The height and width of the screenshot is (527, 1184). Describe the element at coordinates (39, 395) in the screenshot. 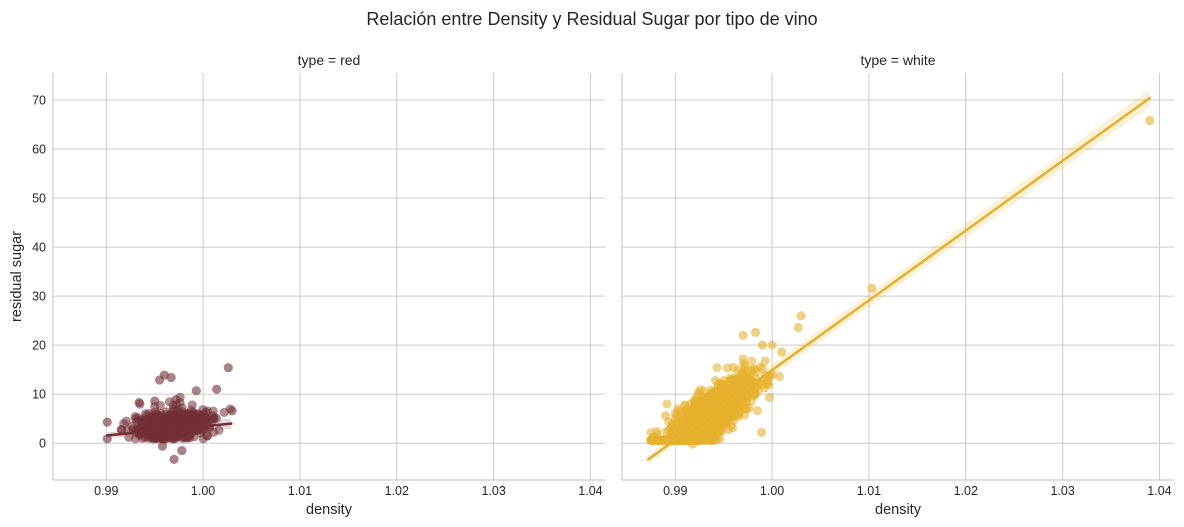

I see `y-tick-label: 10` at that location.